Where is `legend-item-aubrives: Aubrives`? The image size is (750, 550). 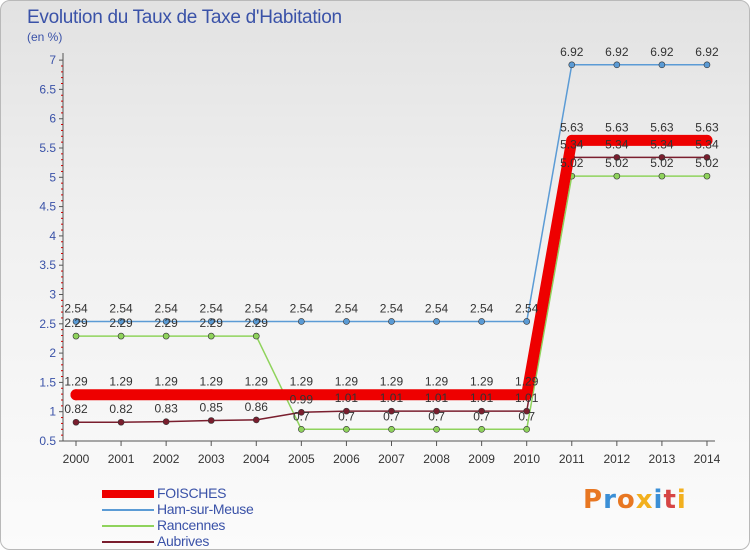 legend-item-aubrives: Aubrives is located at coordinates (155, 541).